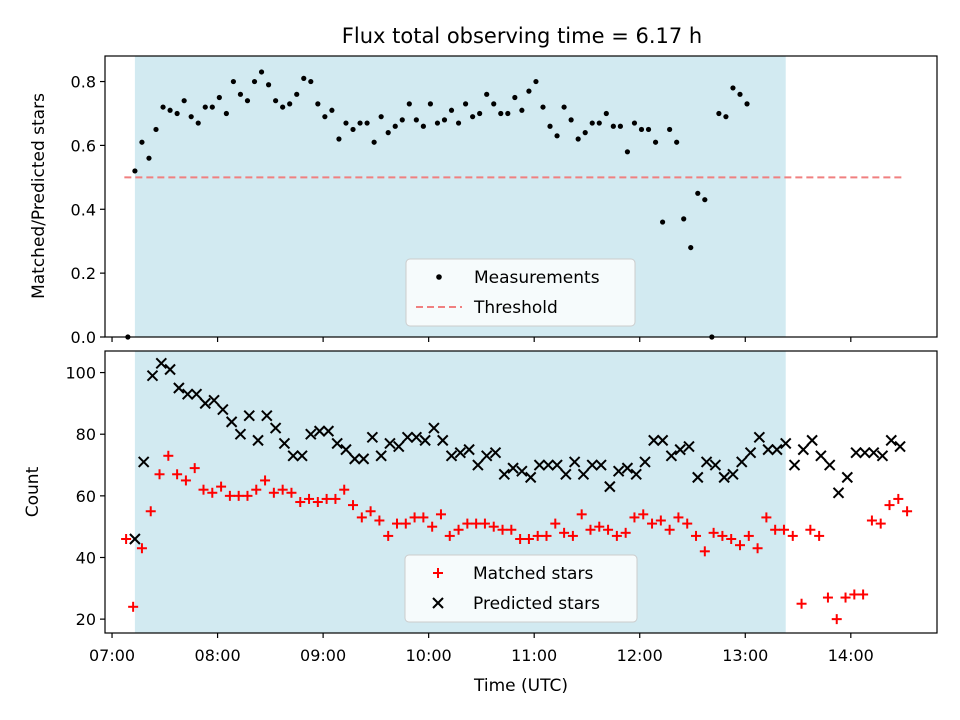 This screenshot has height=720, width=960. I want to click on ratio-legend: Measurements Threshold, so click(520, 292).